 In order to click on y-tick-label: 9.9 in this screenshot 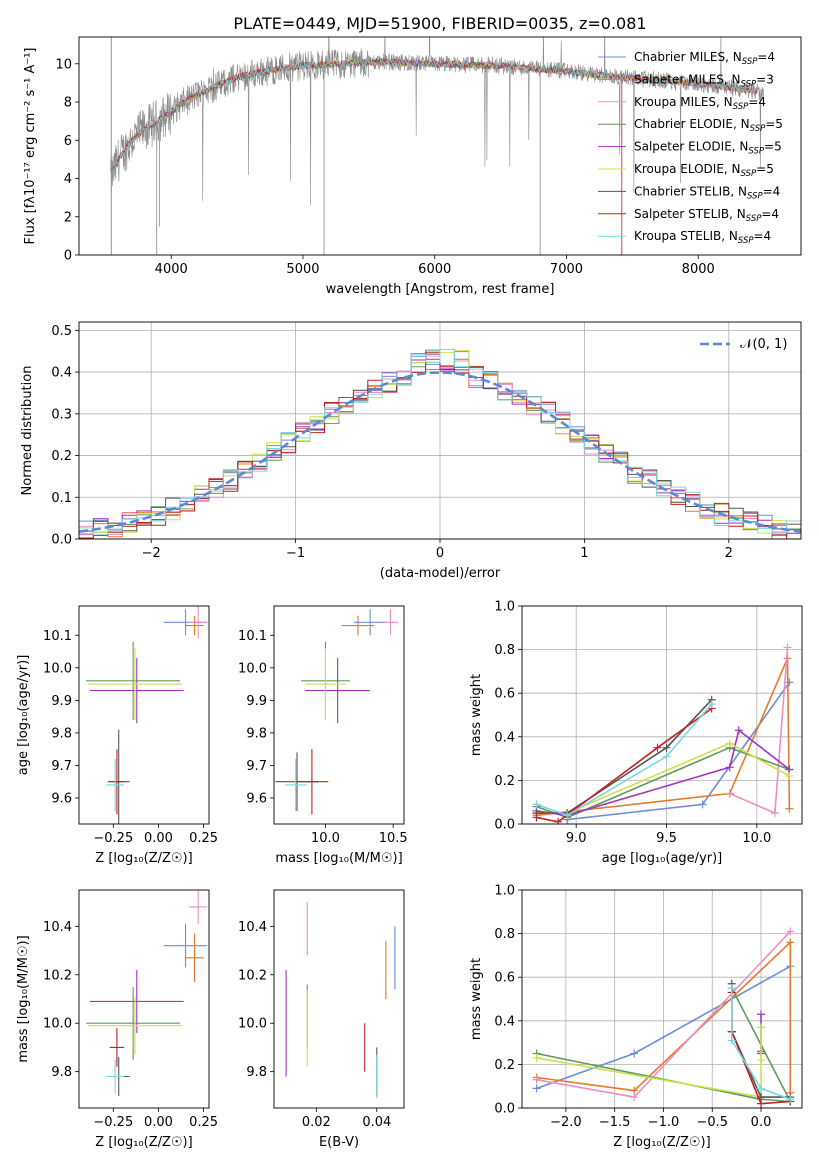, I will do `click(61, 701)`.